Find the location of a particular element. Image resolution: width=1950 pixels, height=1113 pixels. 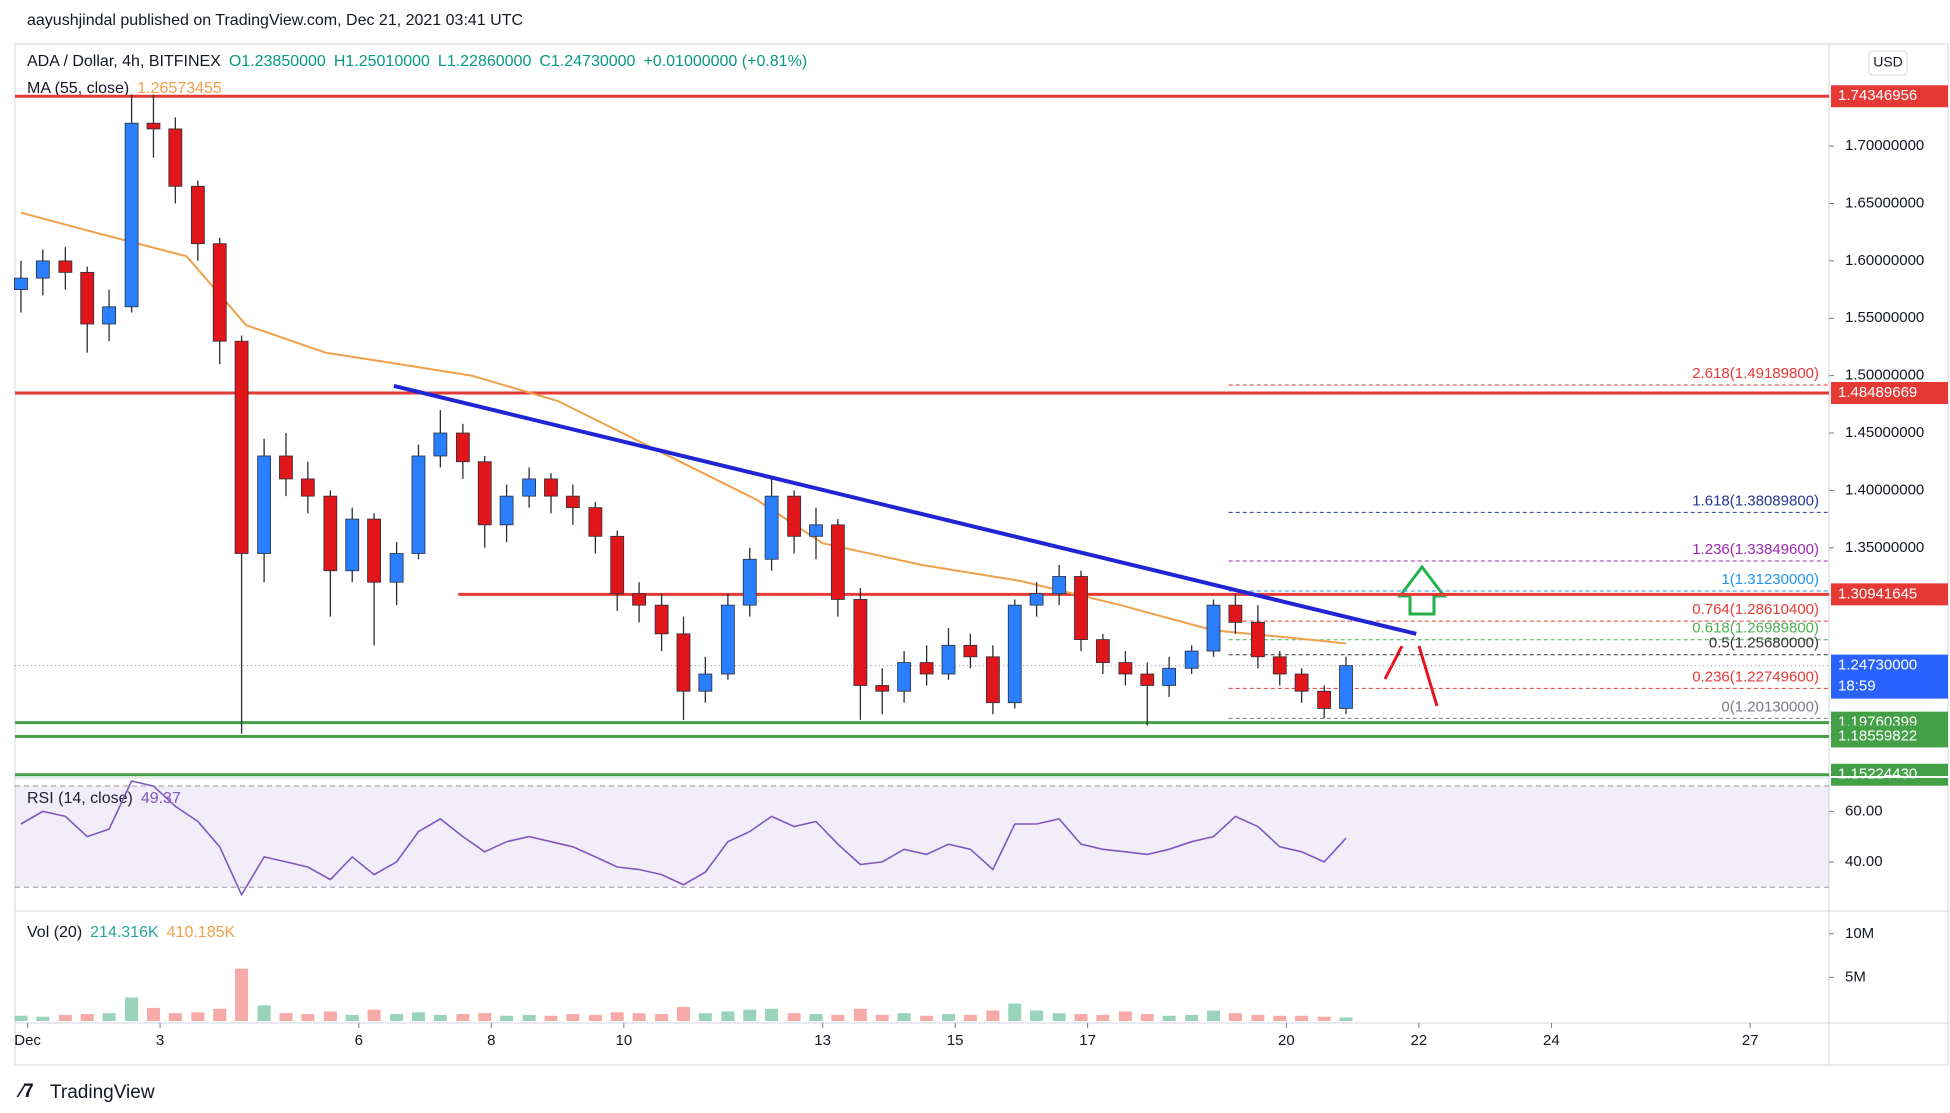

fib-label: 1(1.31230000) is located at coordinates (1770, 579).